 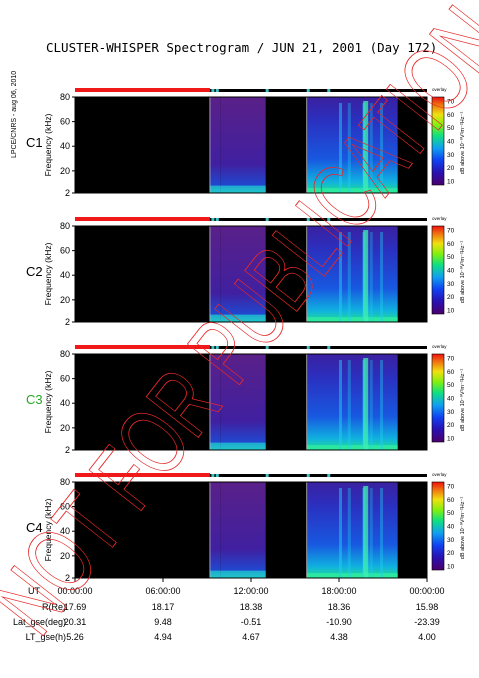 I want to click on colorbar-label: dB above 10⁻⁸V²m⁻²Hz⁻¹, so click(x=462, y=272).